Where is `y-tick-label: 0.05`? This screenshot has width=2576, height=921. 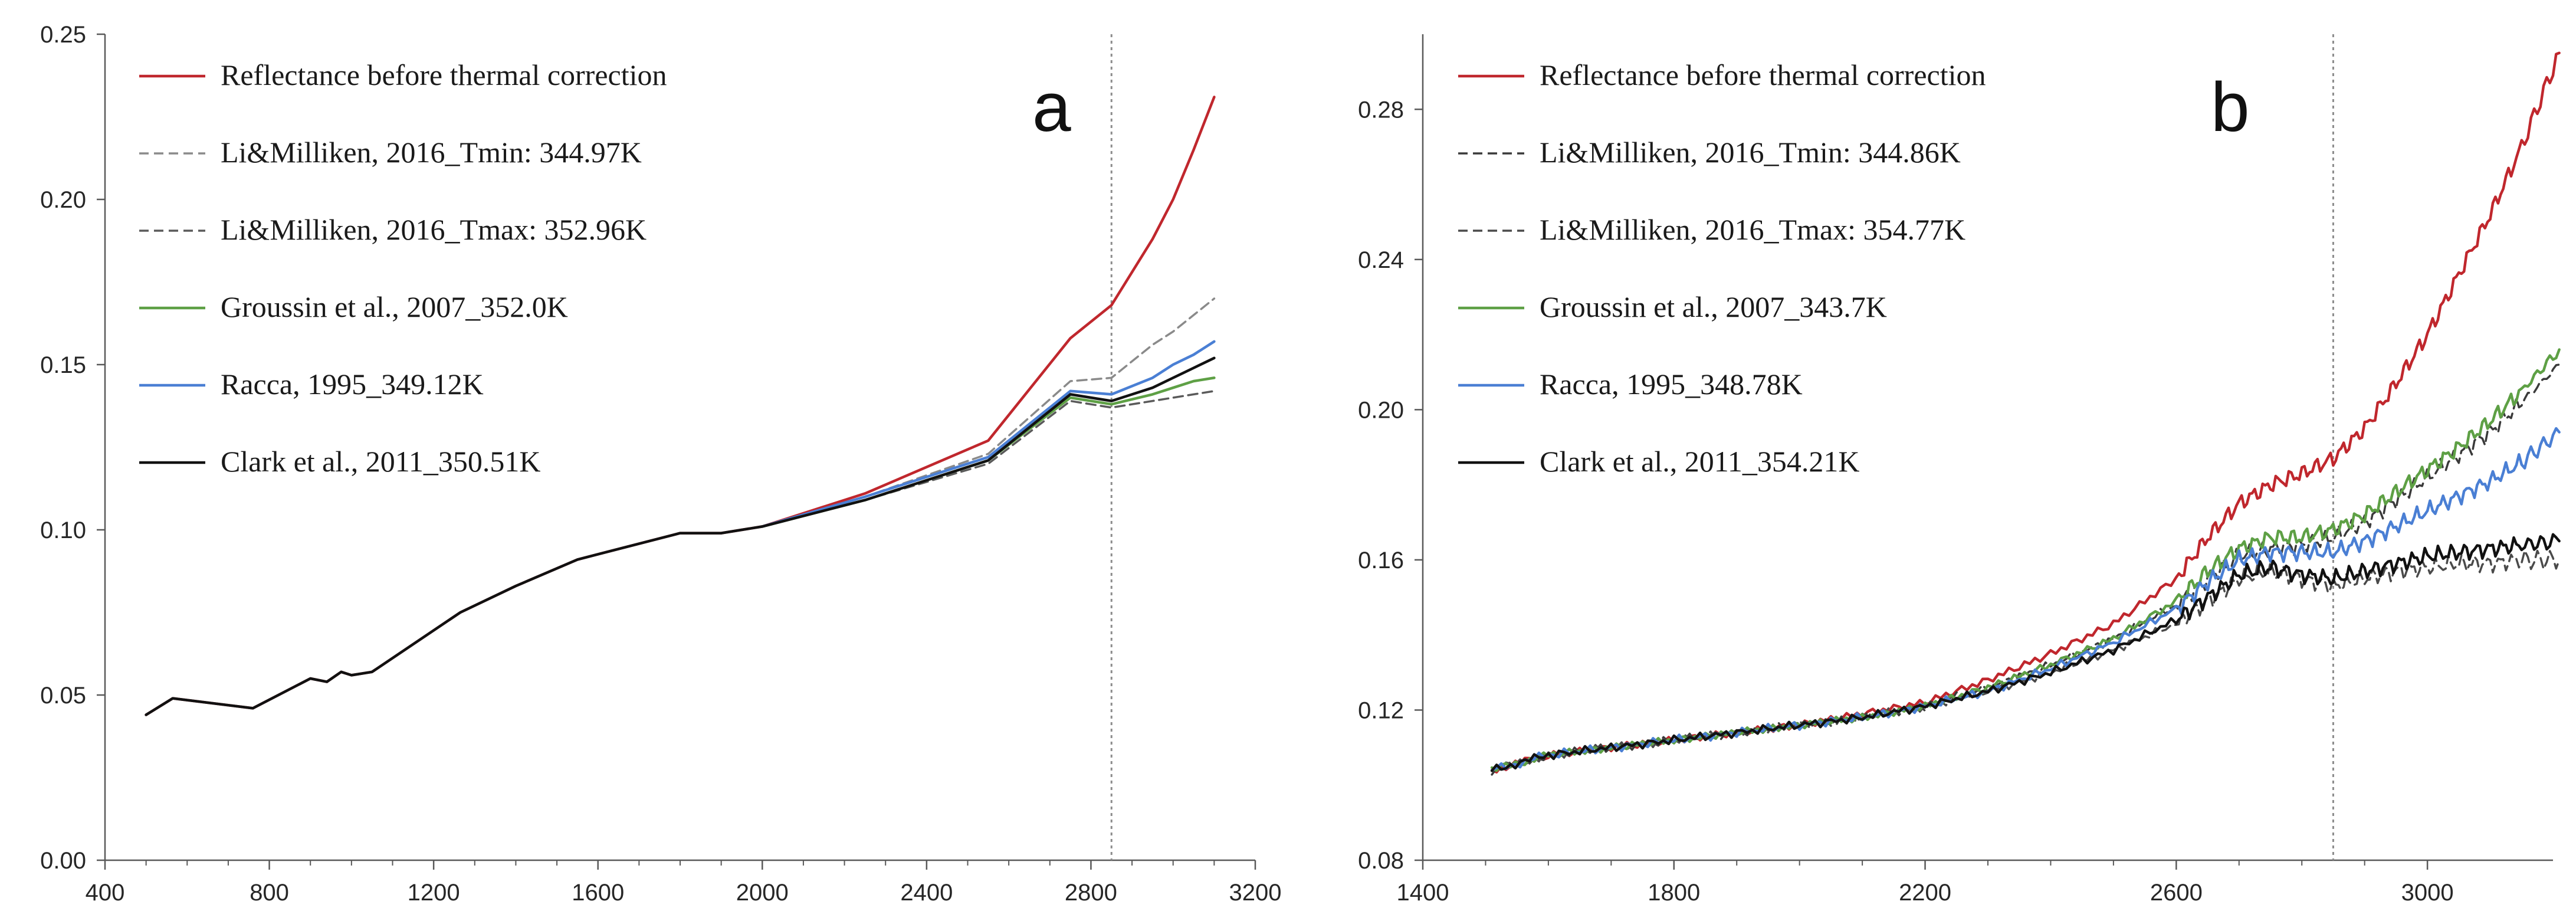 y-tick-label: 0.05 is located at coordinates (63, 696).